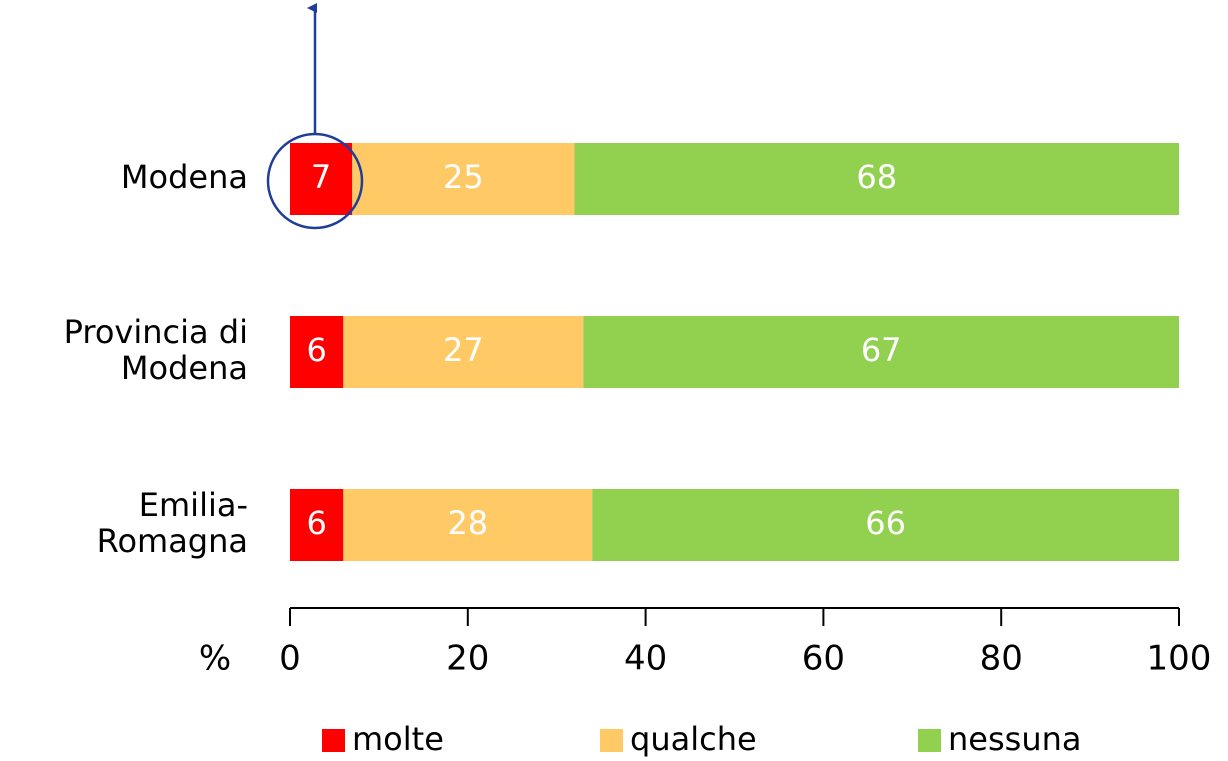  I want to click on value-label: 67, so click(881, 350).